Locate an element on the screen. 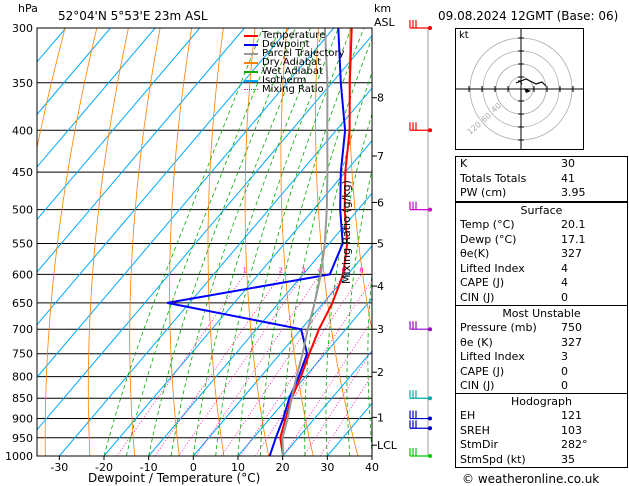  km-tick-label: 2 is located at coordinates (380, 372).